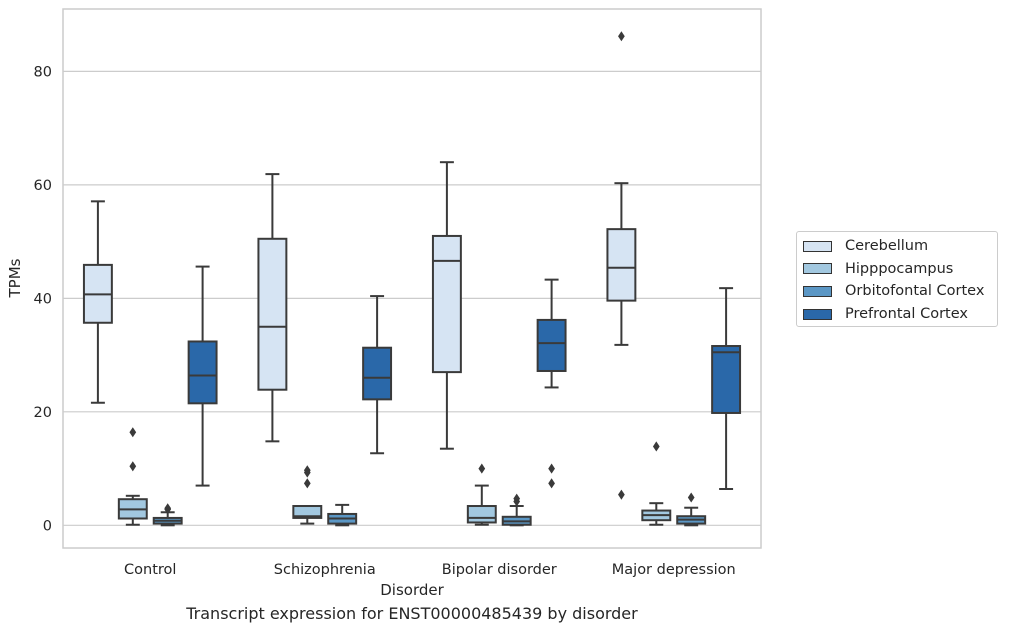  What do you see at coordinates (43, 186) in the screenshot?
I see `y-tick-label: 60` at bounding box center [43, 186].